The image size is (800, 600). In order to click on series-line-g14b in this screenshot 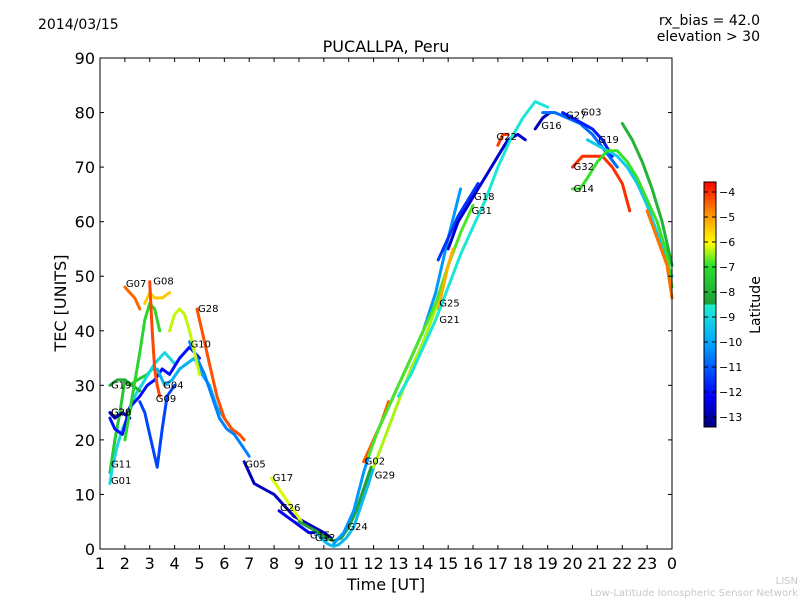, I will do `click(647, 194)`.